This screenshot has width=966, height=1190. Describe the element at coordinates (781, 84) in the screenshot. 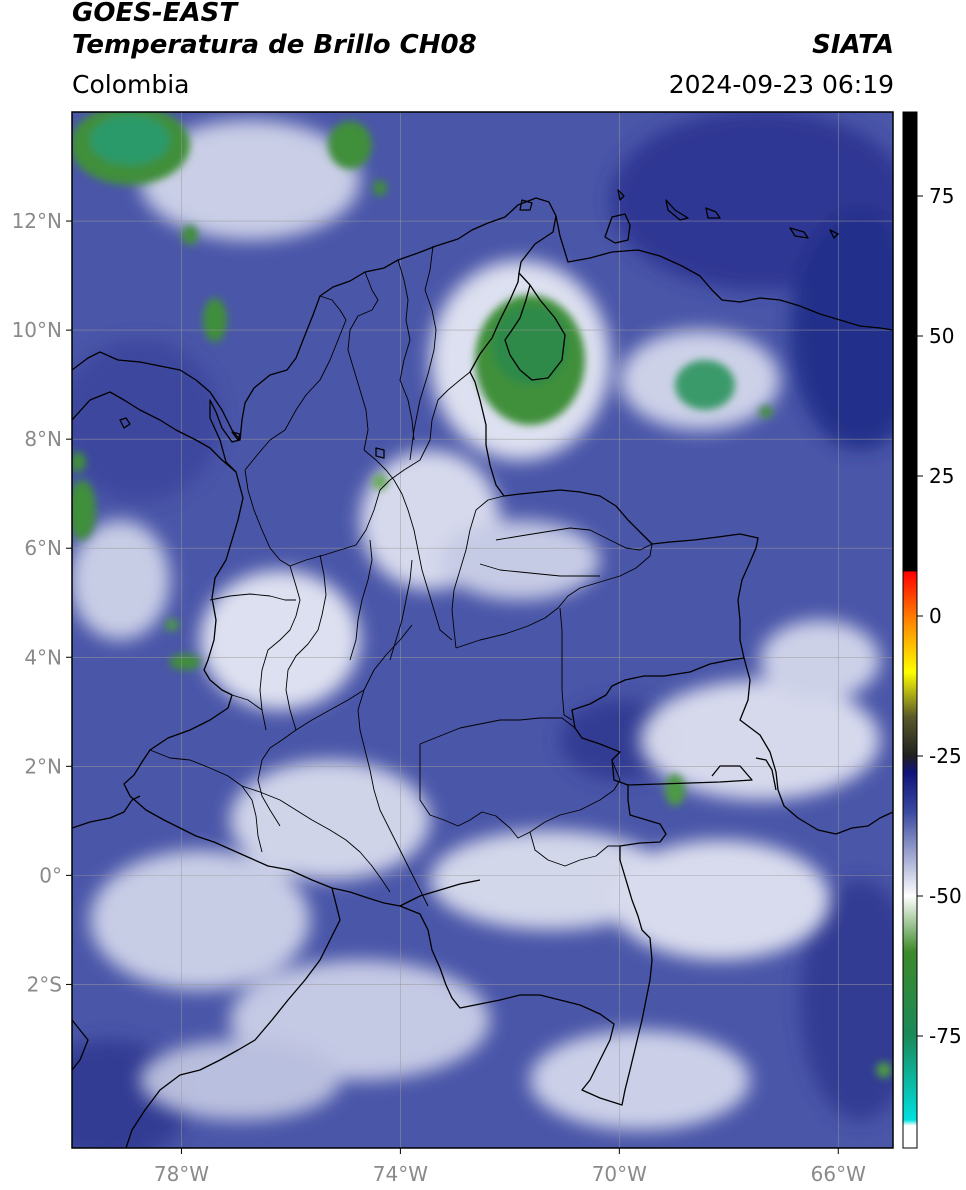

I see `datetime-label: 2024-09-23 06:19` at that location.